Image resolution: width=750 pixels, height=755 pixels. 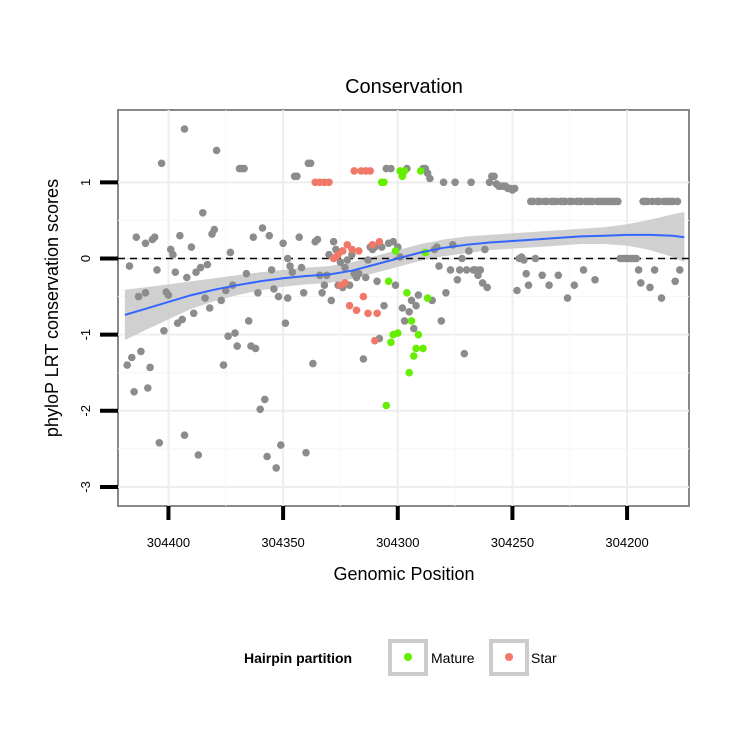 I want to click on y-tick-label: 0, so click(x=85, y=258).